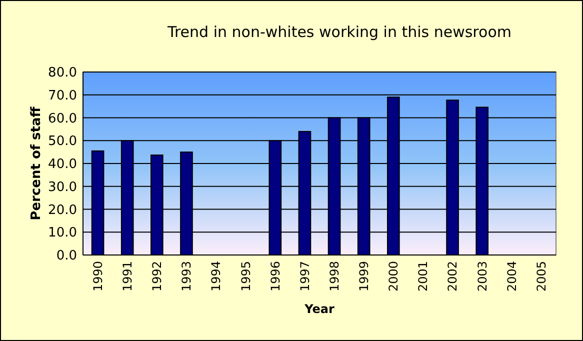 This screenshot has width=583, height=341. Describe the element at coordinates (423, 276) in the screenshot. I see `x-tick-label: 2001` at that location.